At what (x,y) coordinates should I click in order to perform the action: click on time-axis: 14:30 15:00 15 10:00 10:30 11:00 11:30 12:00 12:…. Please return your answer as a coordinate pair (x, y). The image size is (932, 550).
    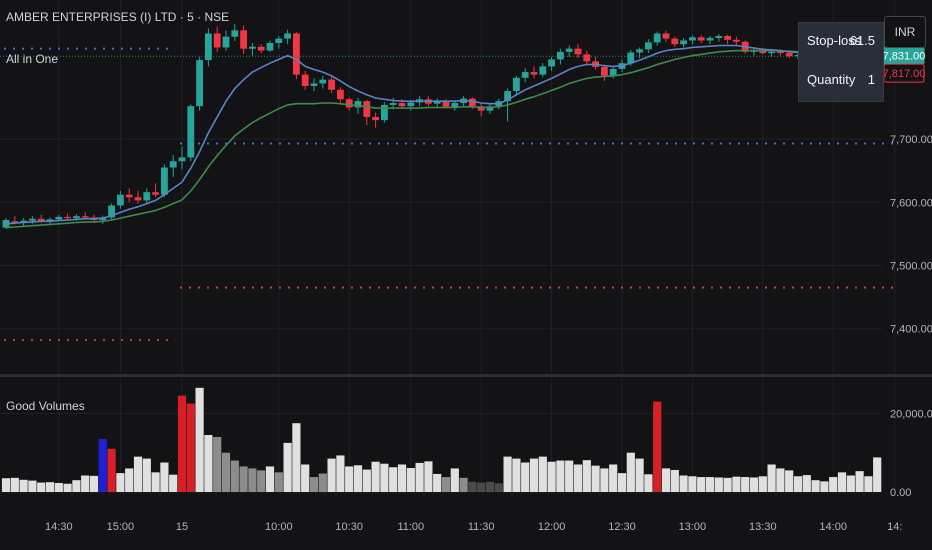
    Looking at the image, I should click on (473, 527).